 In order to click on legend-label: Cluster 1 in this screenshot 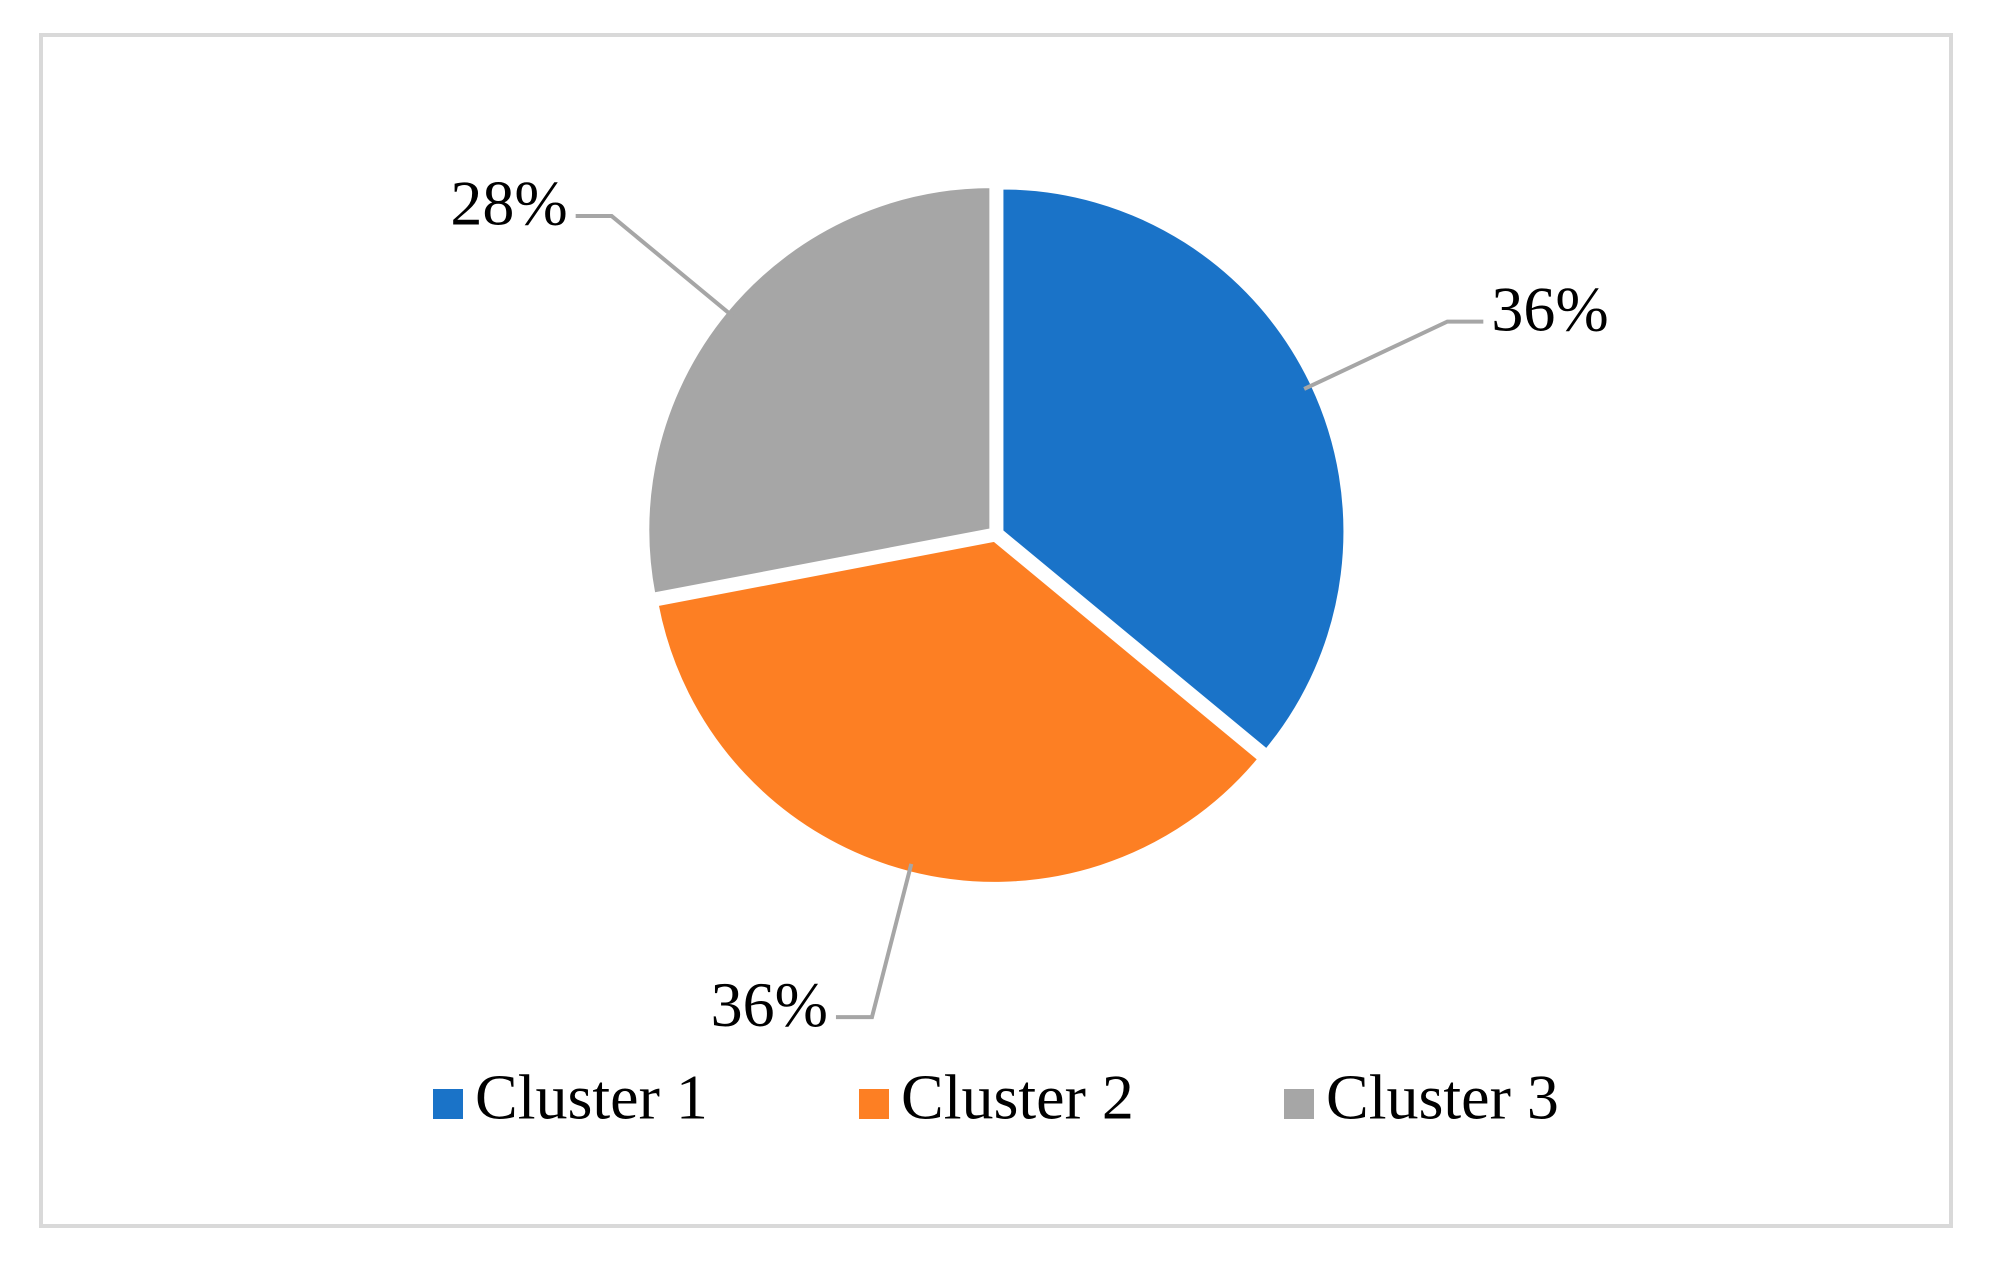, I will do `click(591, 1097)`.